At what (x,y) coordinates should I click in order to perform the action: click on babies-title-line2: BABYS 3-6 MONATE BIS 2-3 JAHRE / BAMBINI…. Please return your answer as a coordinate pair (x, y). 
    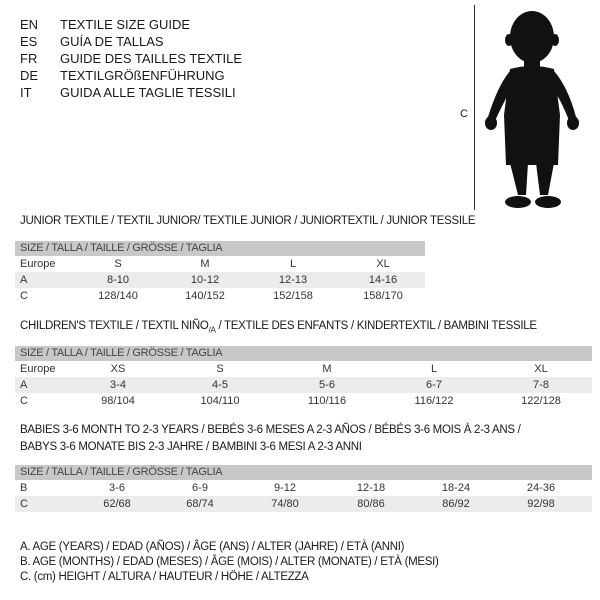
    Looking at the image, I should click on (191, 447).